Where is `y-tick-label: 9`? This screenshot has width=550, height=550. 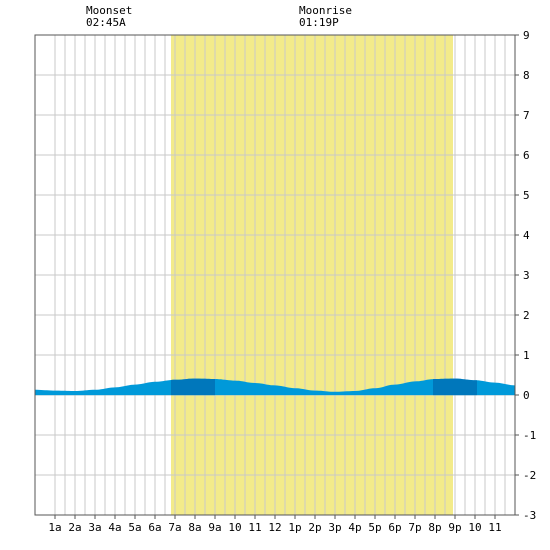
y-tick-label: 9 is located at coordinates (526, 35).